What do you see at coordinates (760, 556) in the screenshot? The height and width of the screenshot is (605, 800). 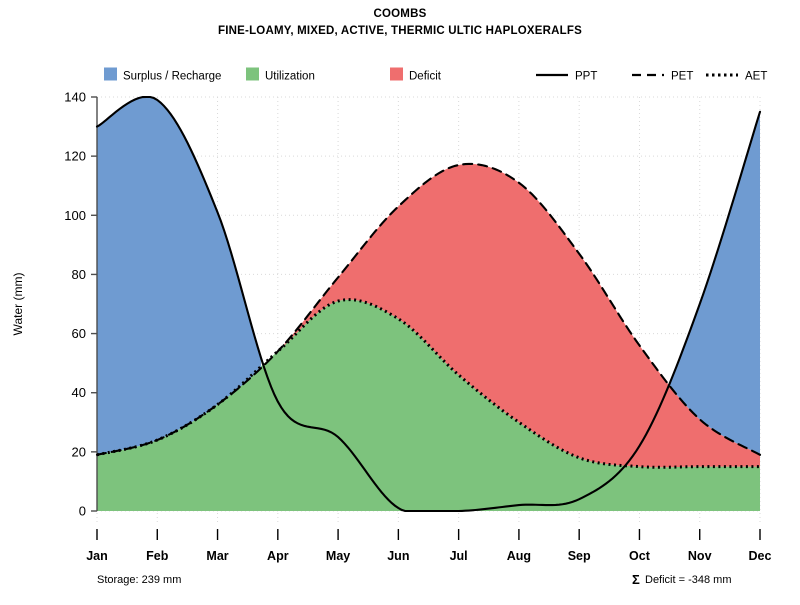 I see `x-tick-label-dec: Dec` at bounding box center [760, 556].